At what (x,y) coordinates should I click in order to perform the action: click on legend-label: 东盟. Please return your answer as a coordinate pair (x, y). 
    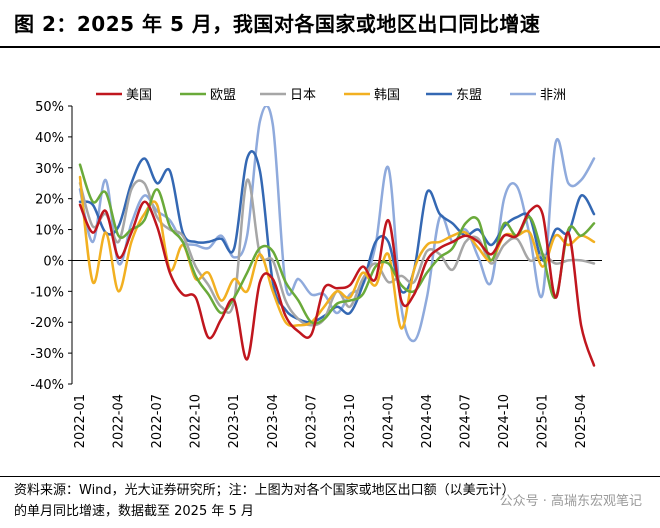
    Looking at the image, I should click on (469, 95).